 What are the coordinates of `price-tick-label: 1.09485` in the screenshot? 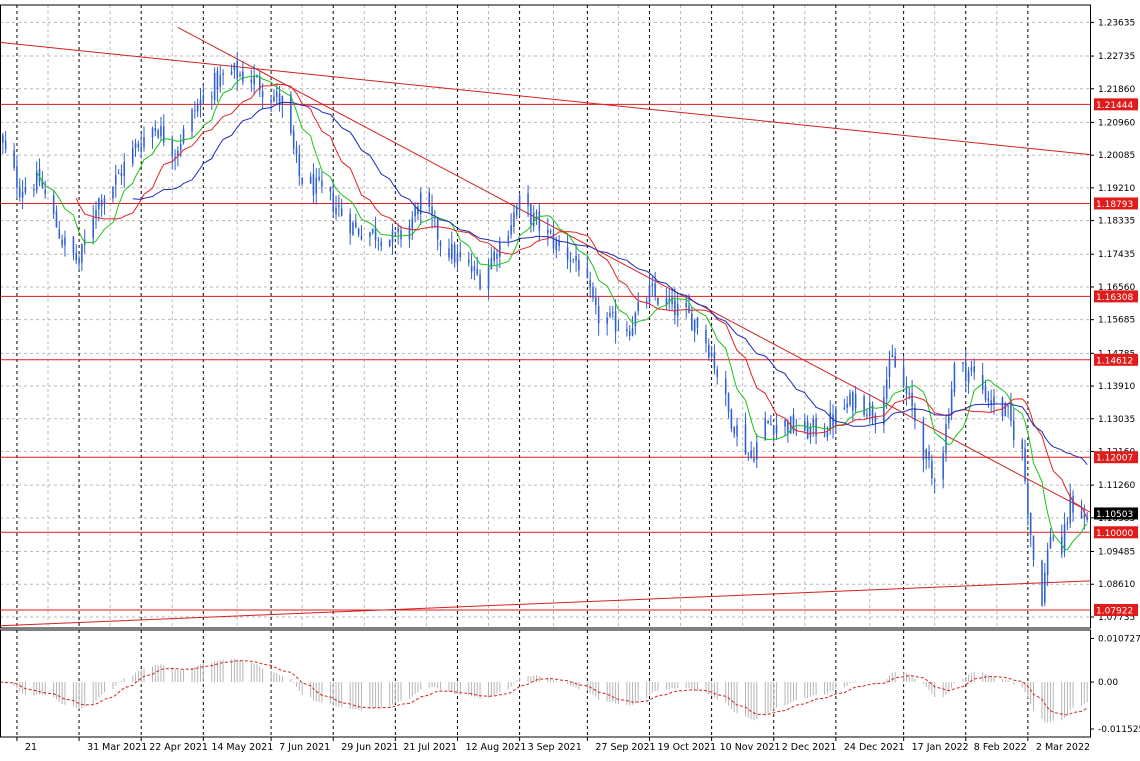 It's located at (1116, 553).